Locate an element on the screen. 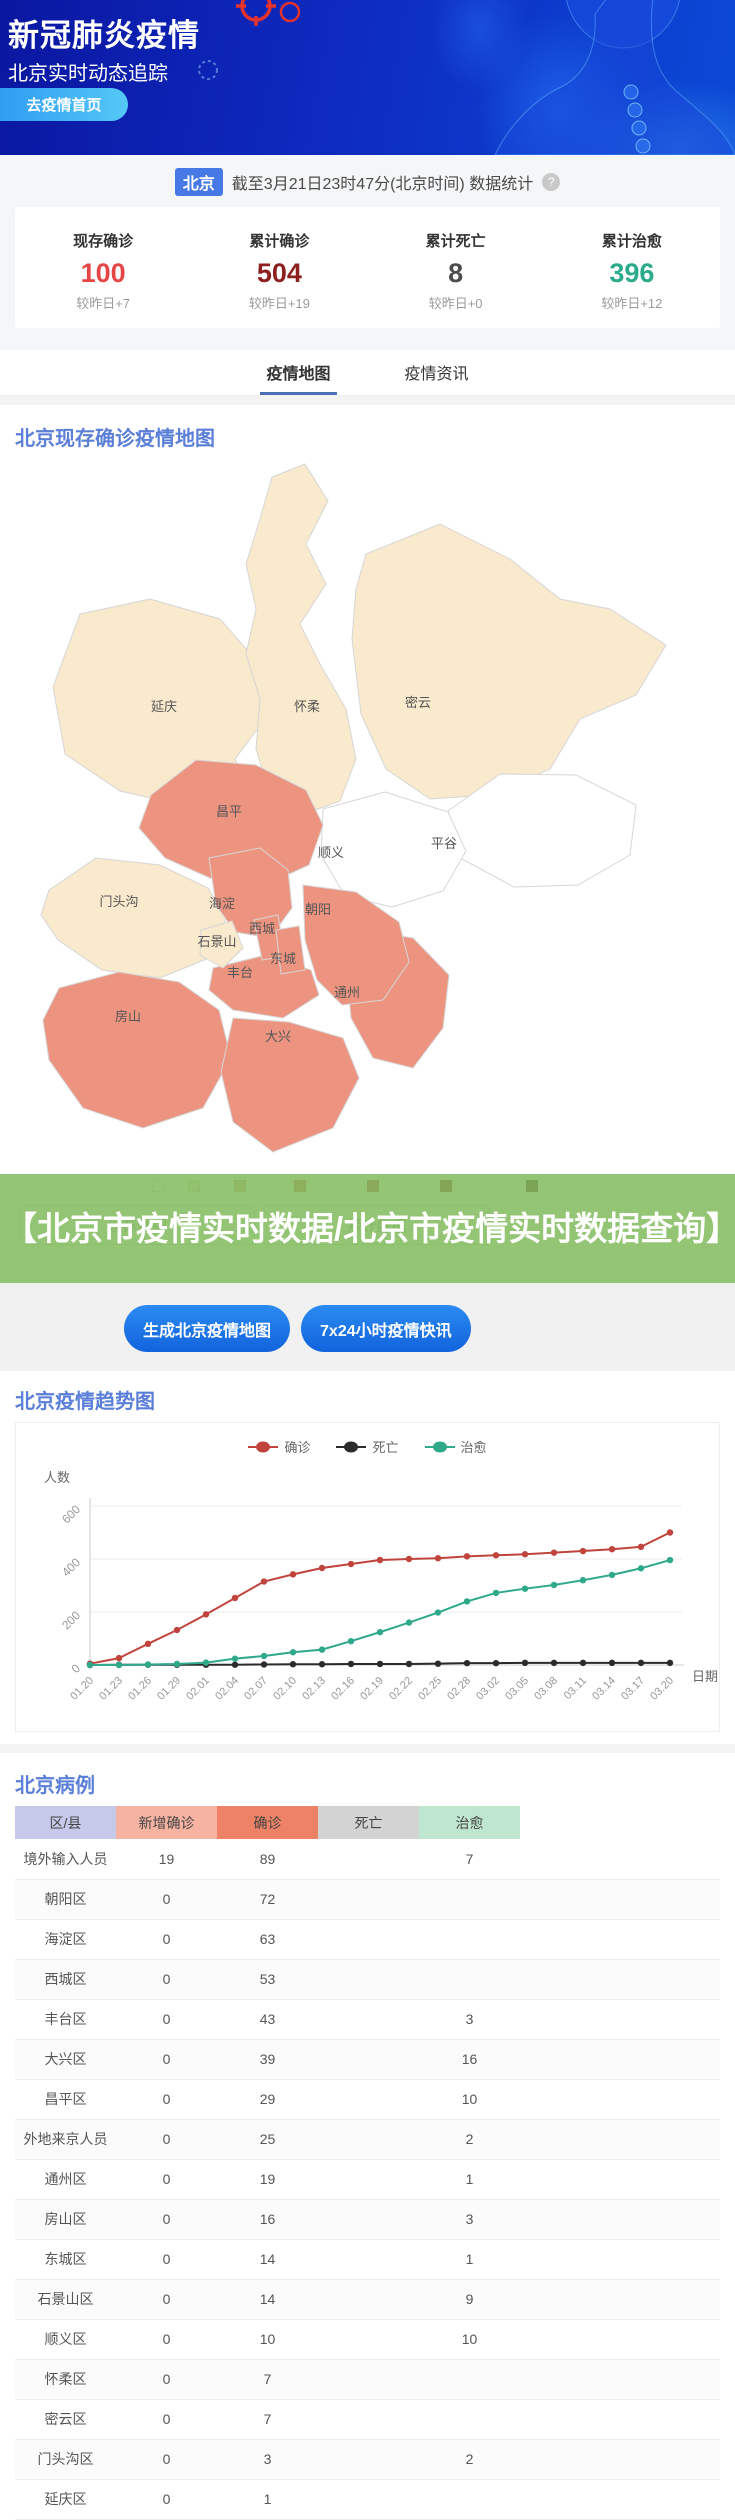 Image resolution: width=735 pixels, height=2520 pixels. table-row: 房山区 0 16 3 is located at coordinates (367, 2219).